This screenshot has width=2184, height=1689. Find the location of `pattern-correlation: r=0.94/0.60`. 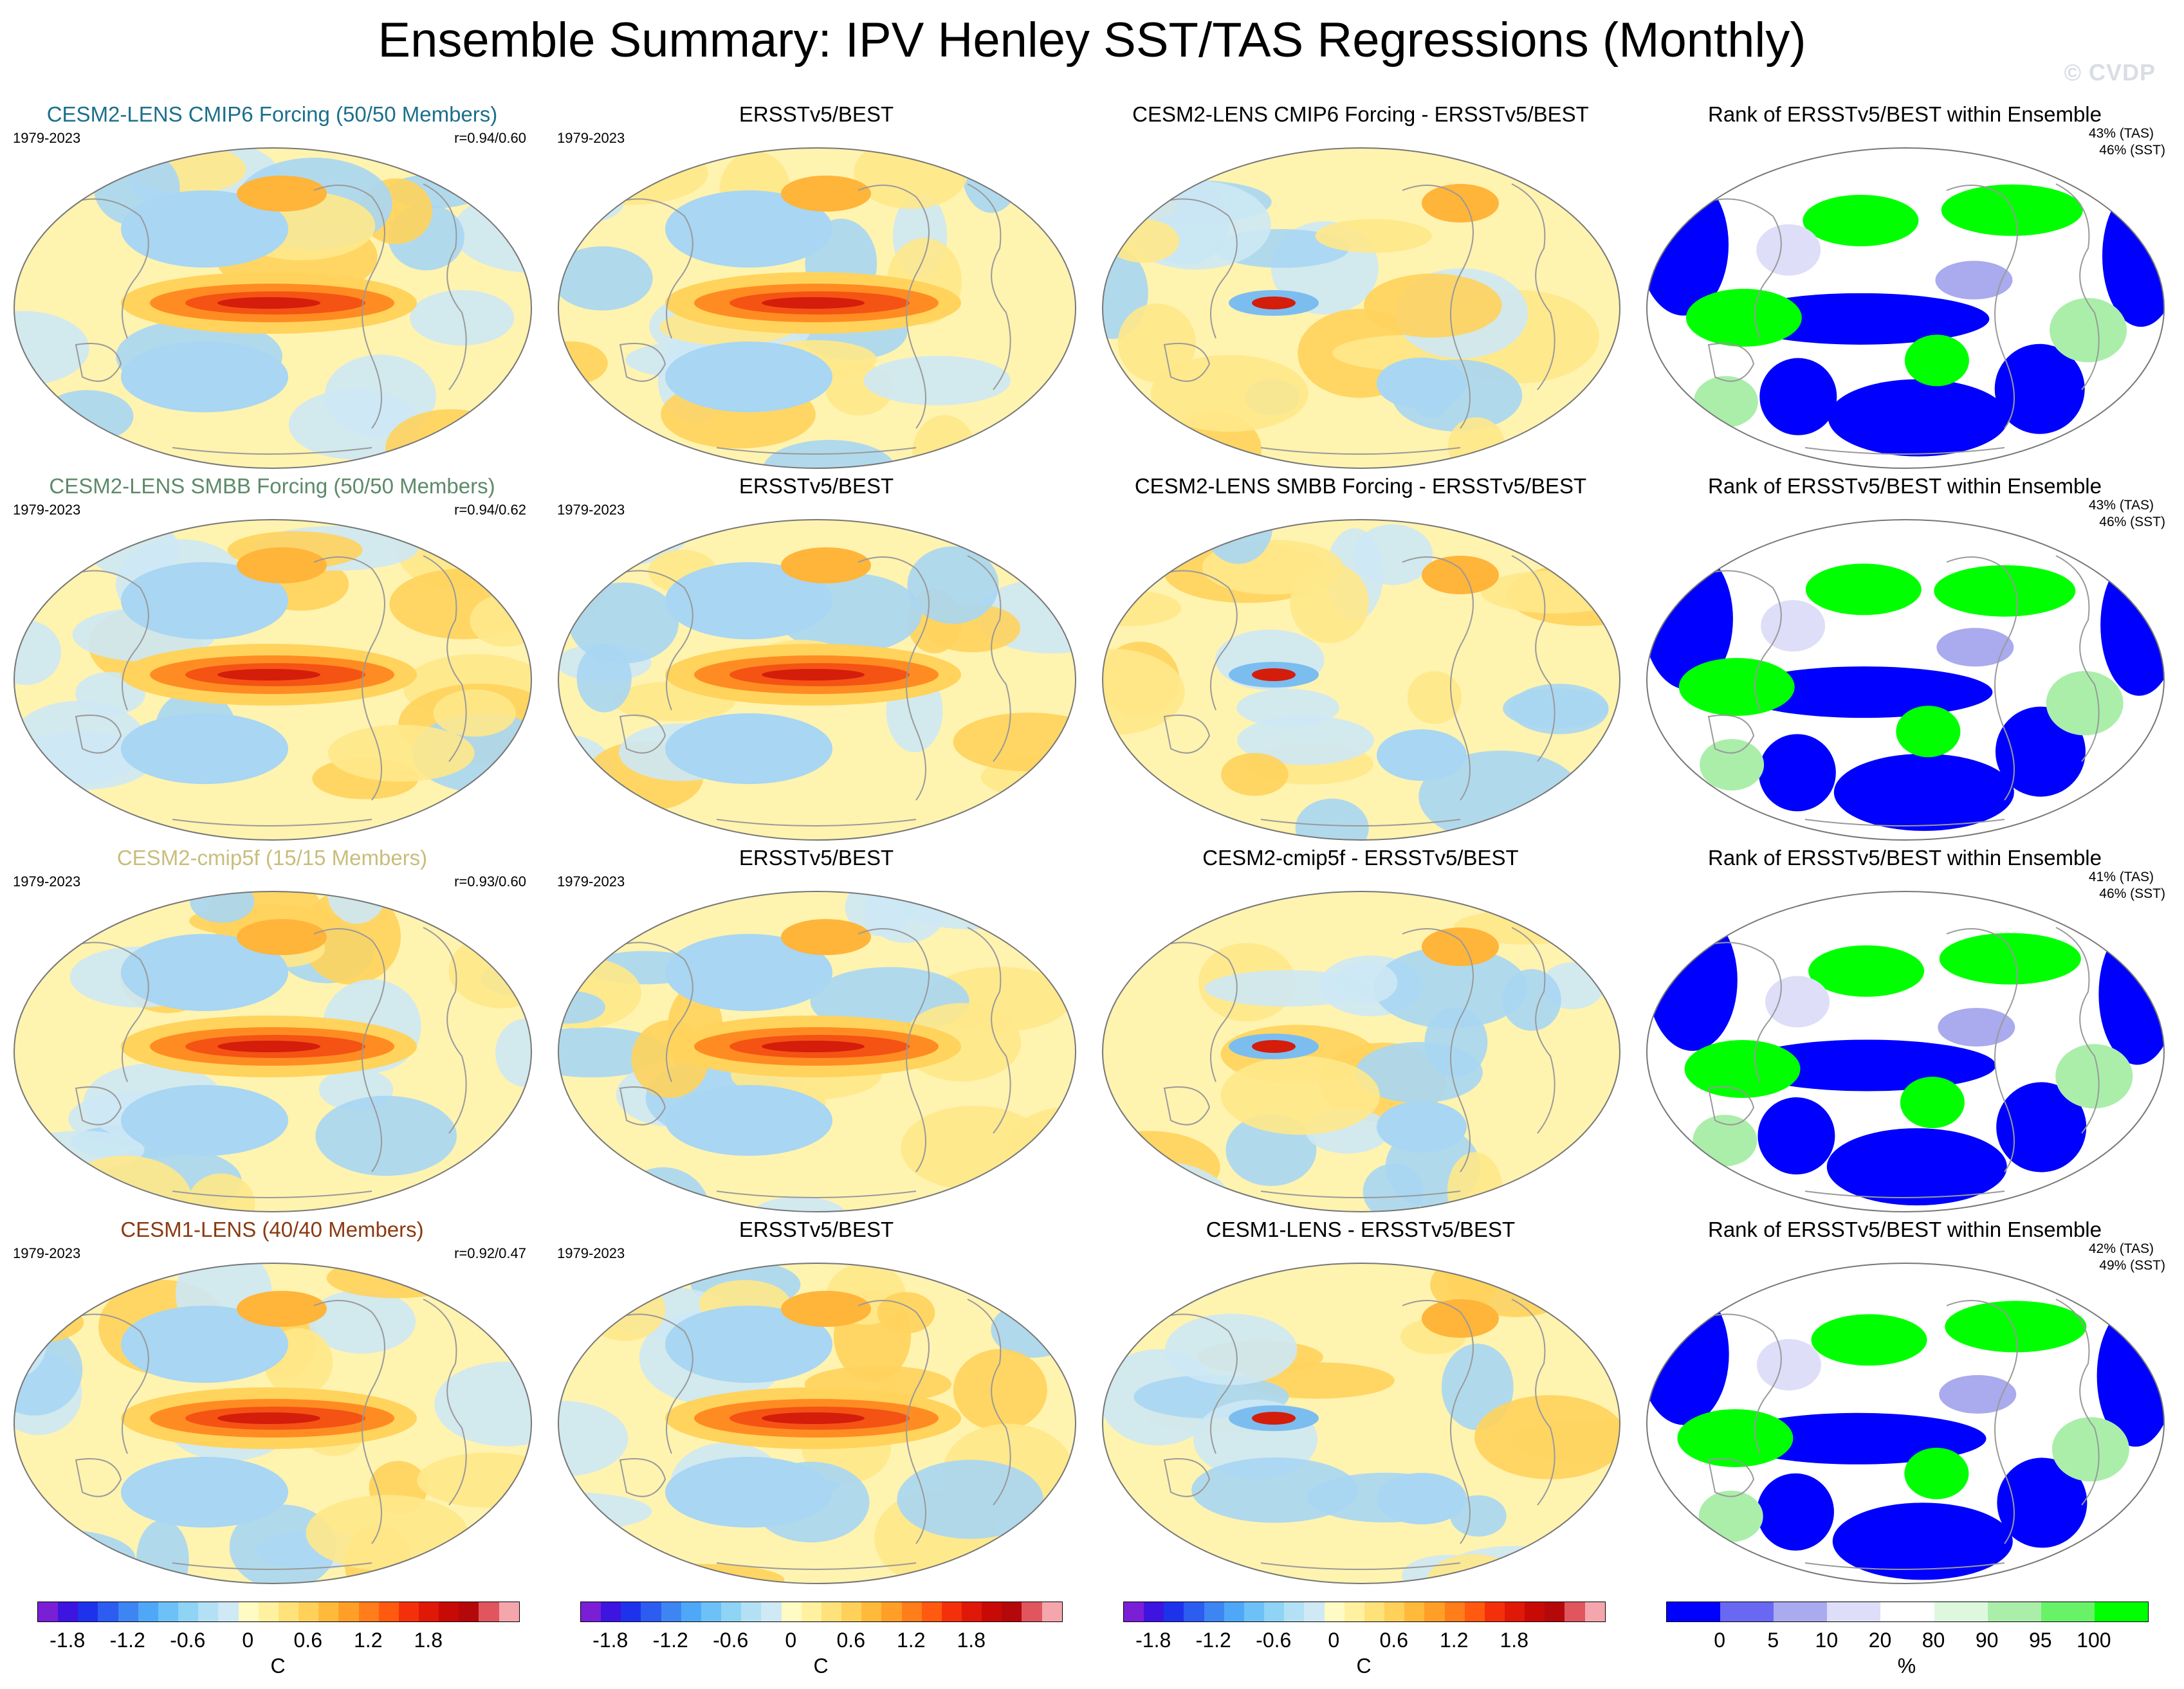

pattern-correlation: r=0.94/0.60 is located at coordinates (490, 138).